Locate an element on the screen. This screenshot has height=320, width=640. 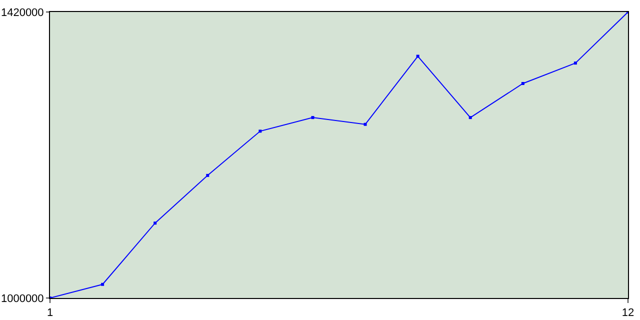
x-tick-label: 1 is located at coordinates (50, 313).